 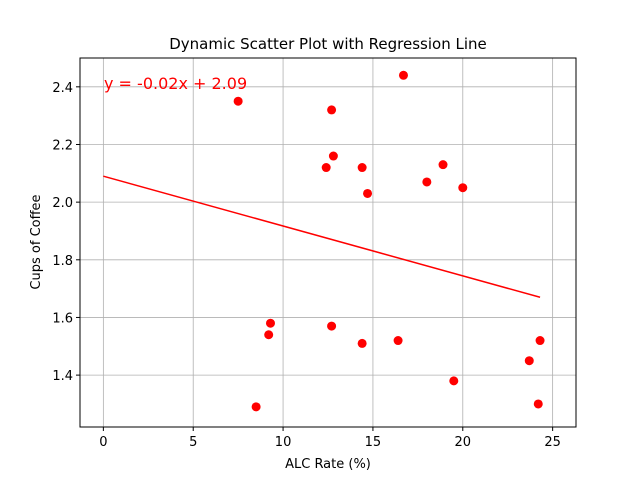 What do you see at coordinates (62, 88) in the screenshot?
I see `y-tick-label: 2.4` at bounding box center [62, 88].